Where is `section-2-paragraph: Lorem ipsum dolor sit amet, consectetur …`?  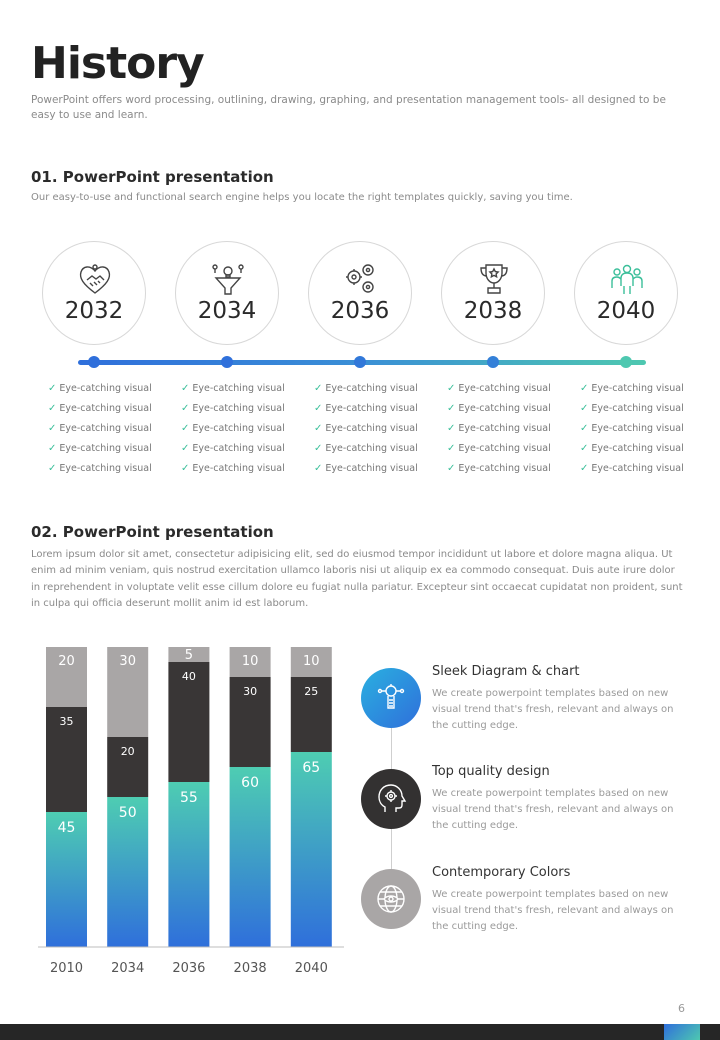
section-2-paragraph: Lorem ipsum dolor sit amet, consectetur … is located at coordinates (357, 579).